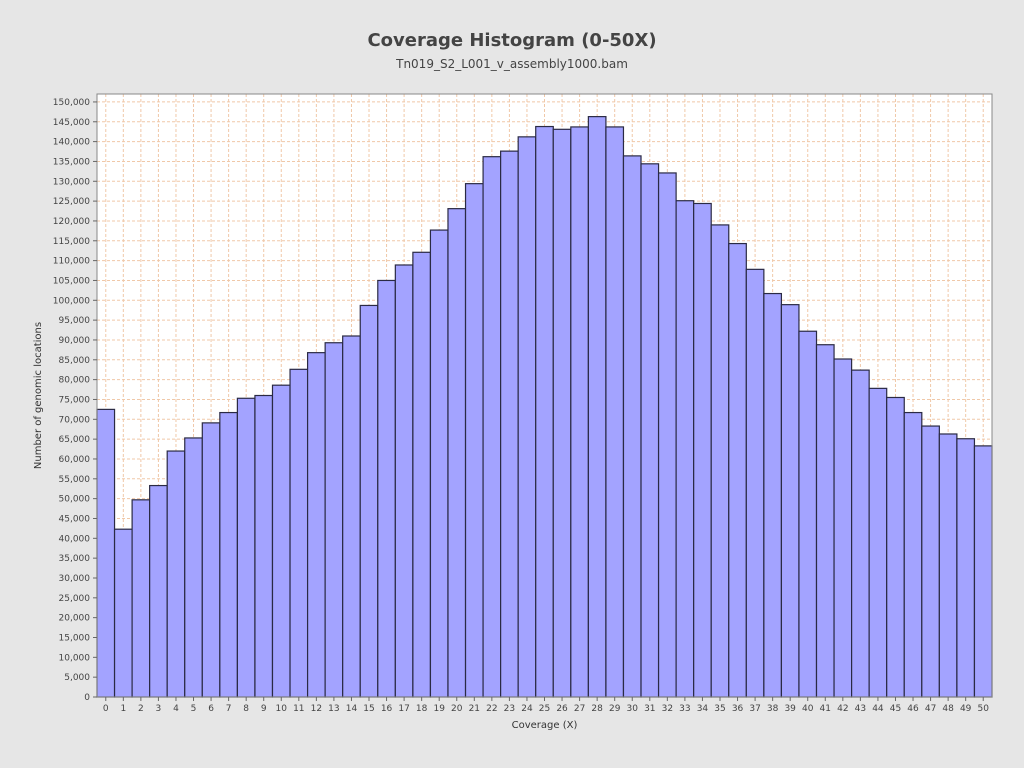  I want to click on x-tick-label: 49, so click(966, 709).